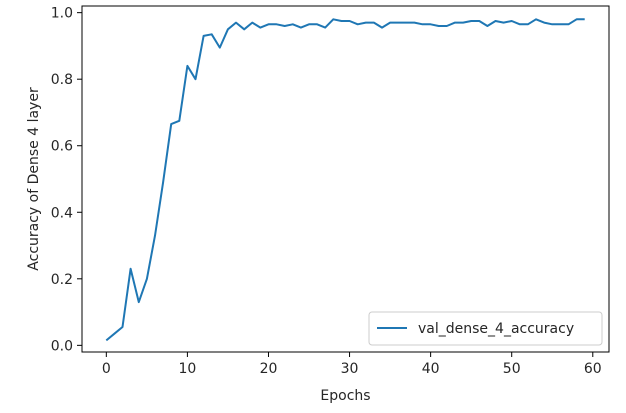  I want to click on x-tick-label: 20, so click(269, 369).